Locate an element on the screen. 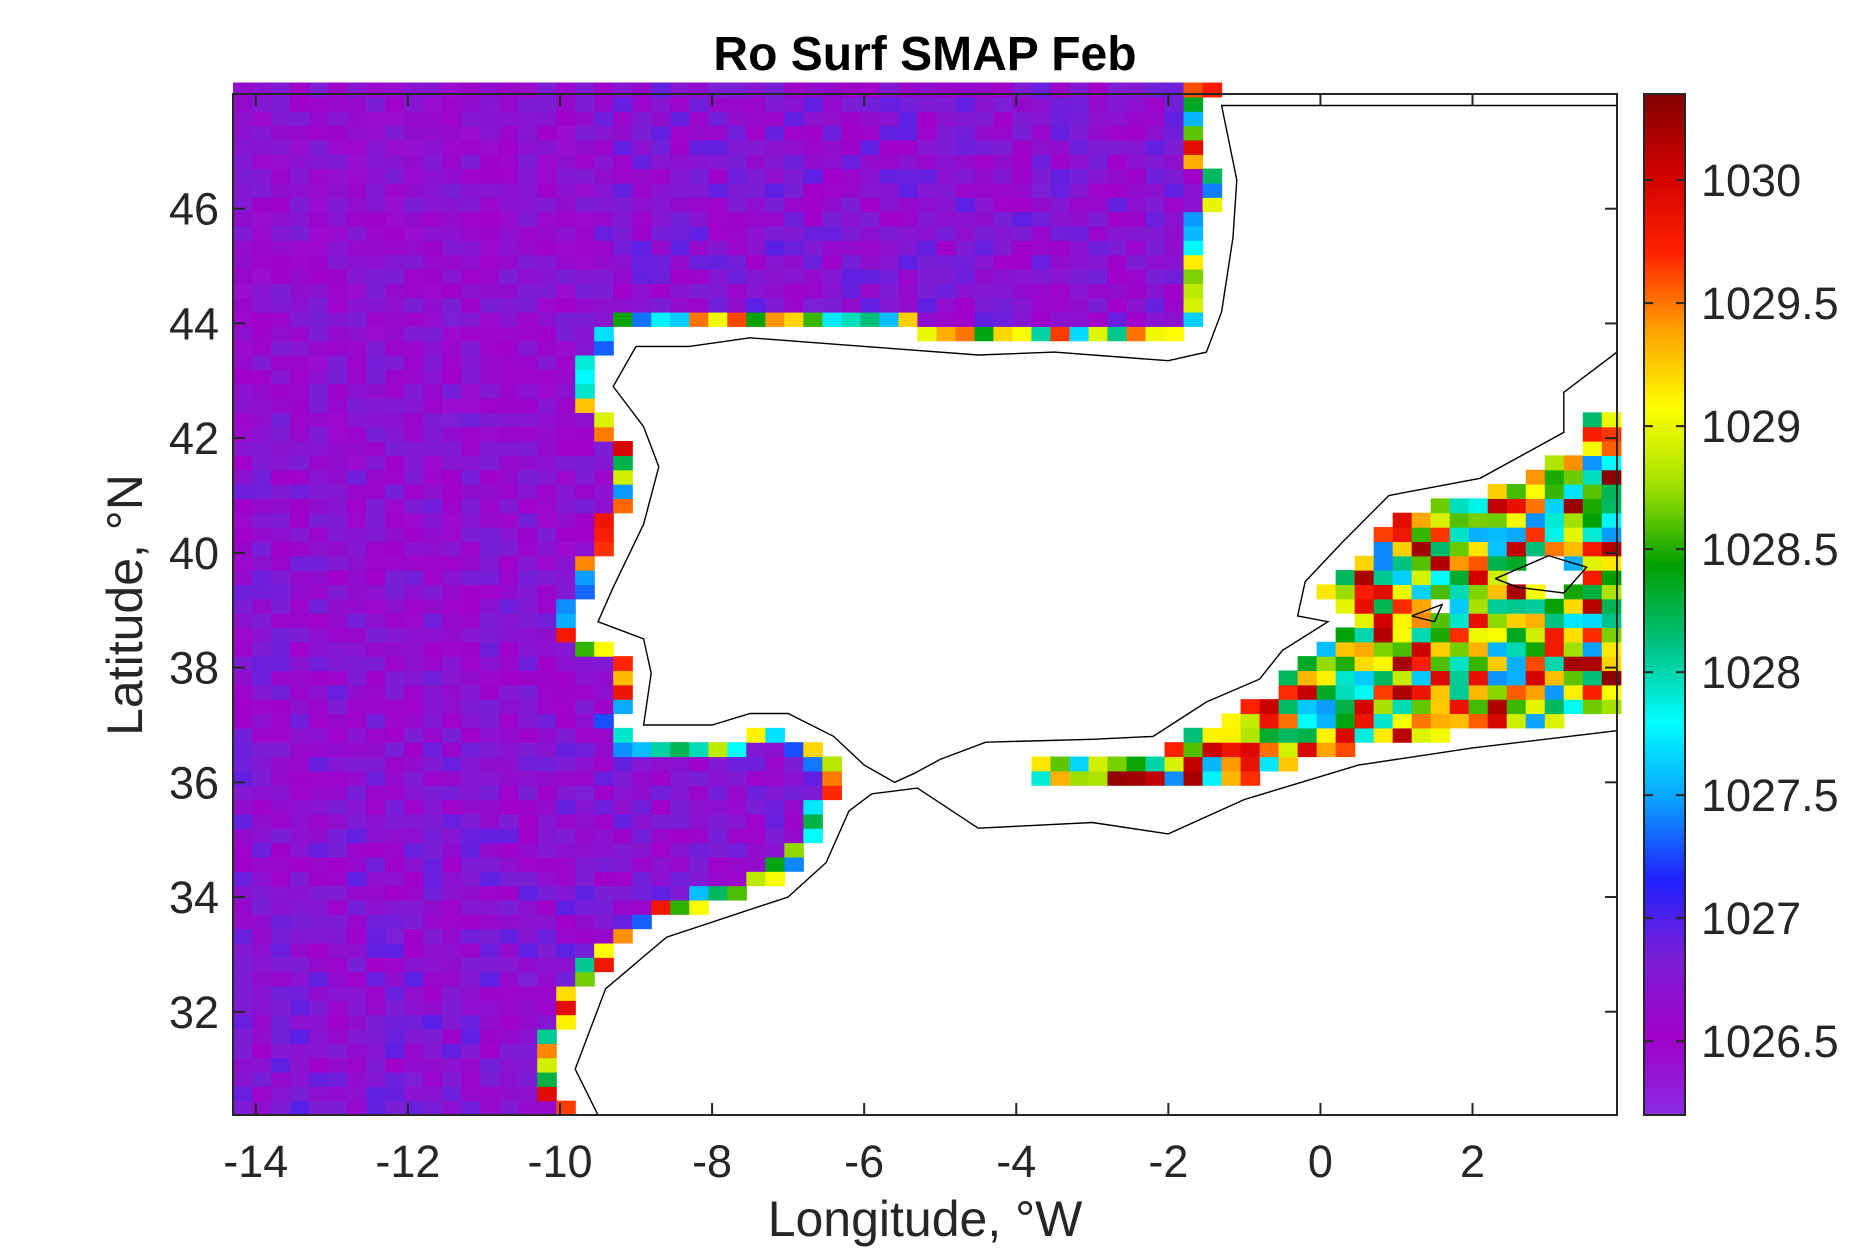 Image resolution: width=1875 pixels, height=1250 pixels. y-tick-label: 36 is located at coordinates (194, 782).